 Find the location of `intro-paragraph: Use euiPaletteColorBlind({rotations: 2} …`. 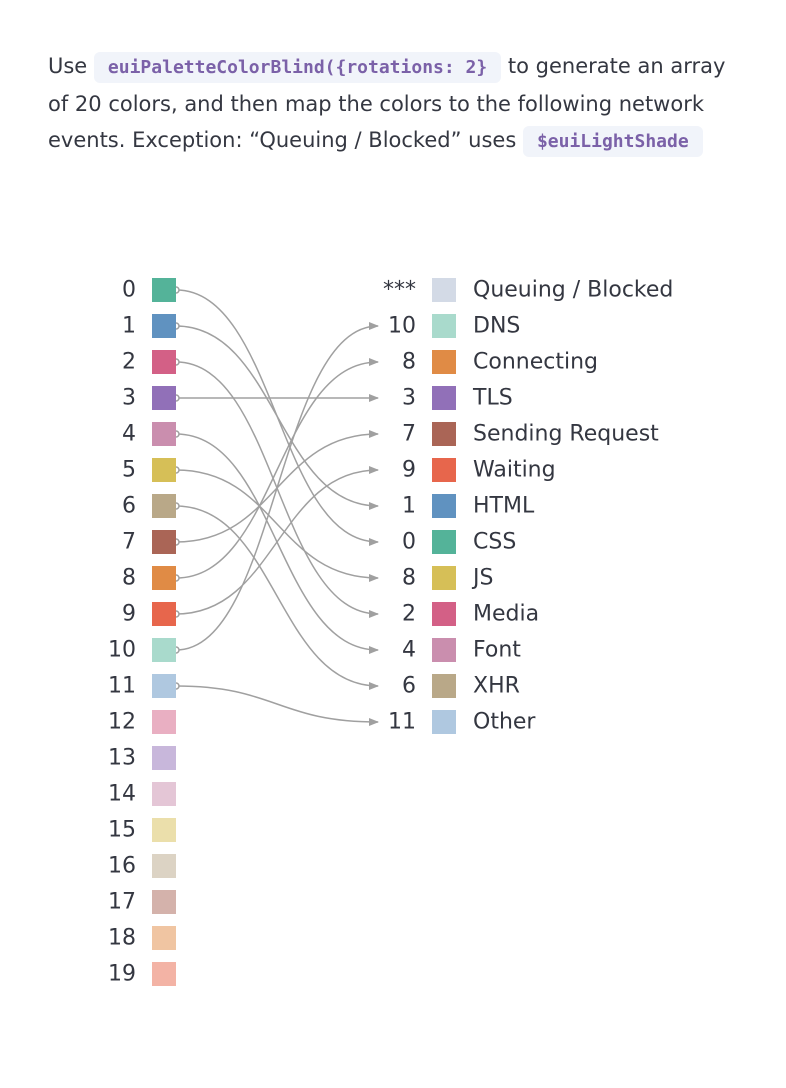

intro-paragraph: Use euiPaletteColorBlind({rotations: 2} … is located at coordinates (398, 104).